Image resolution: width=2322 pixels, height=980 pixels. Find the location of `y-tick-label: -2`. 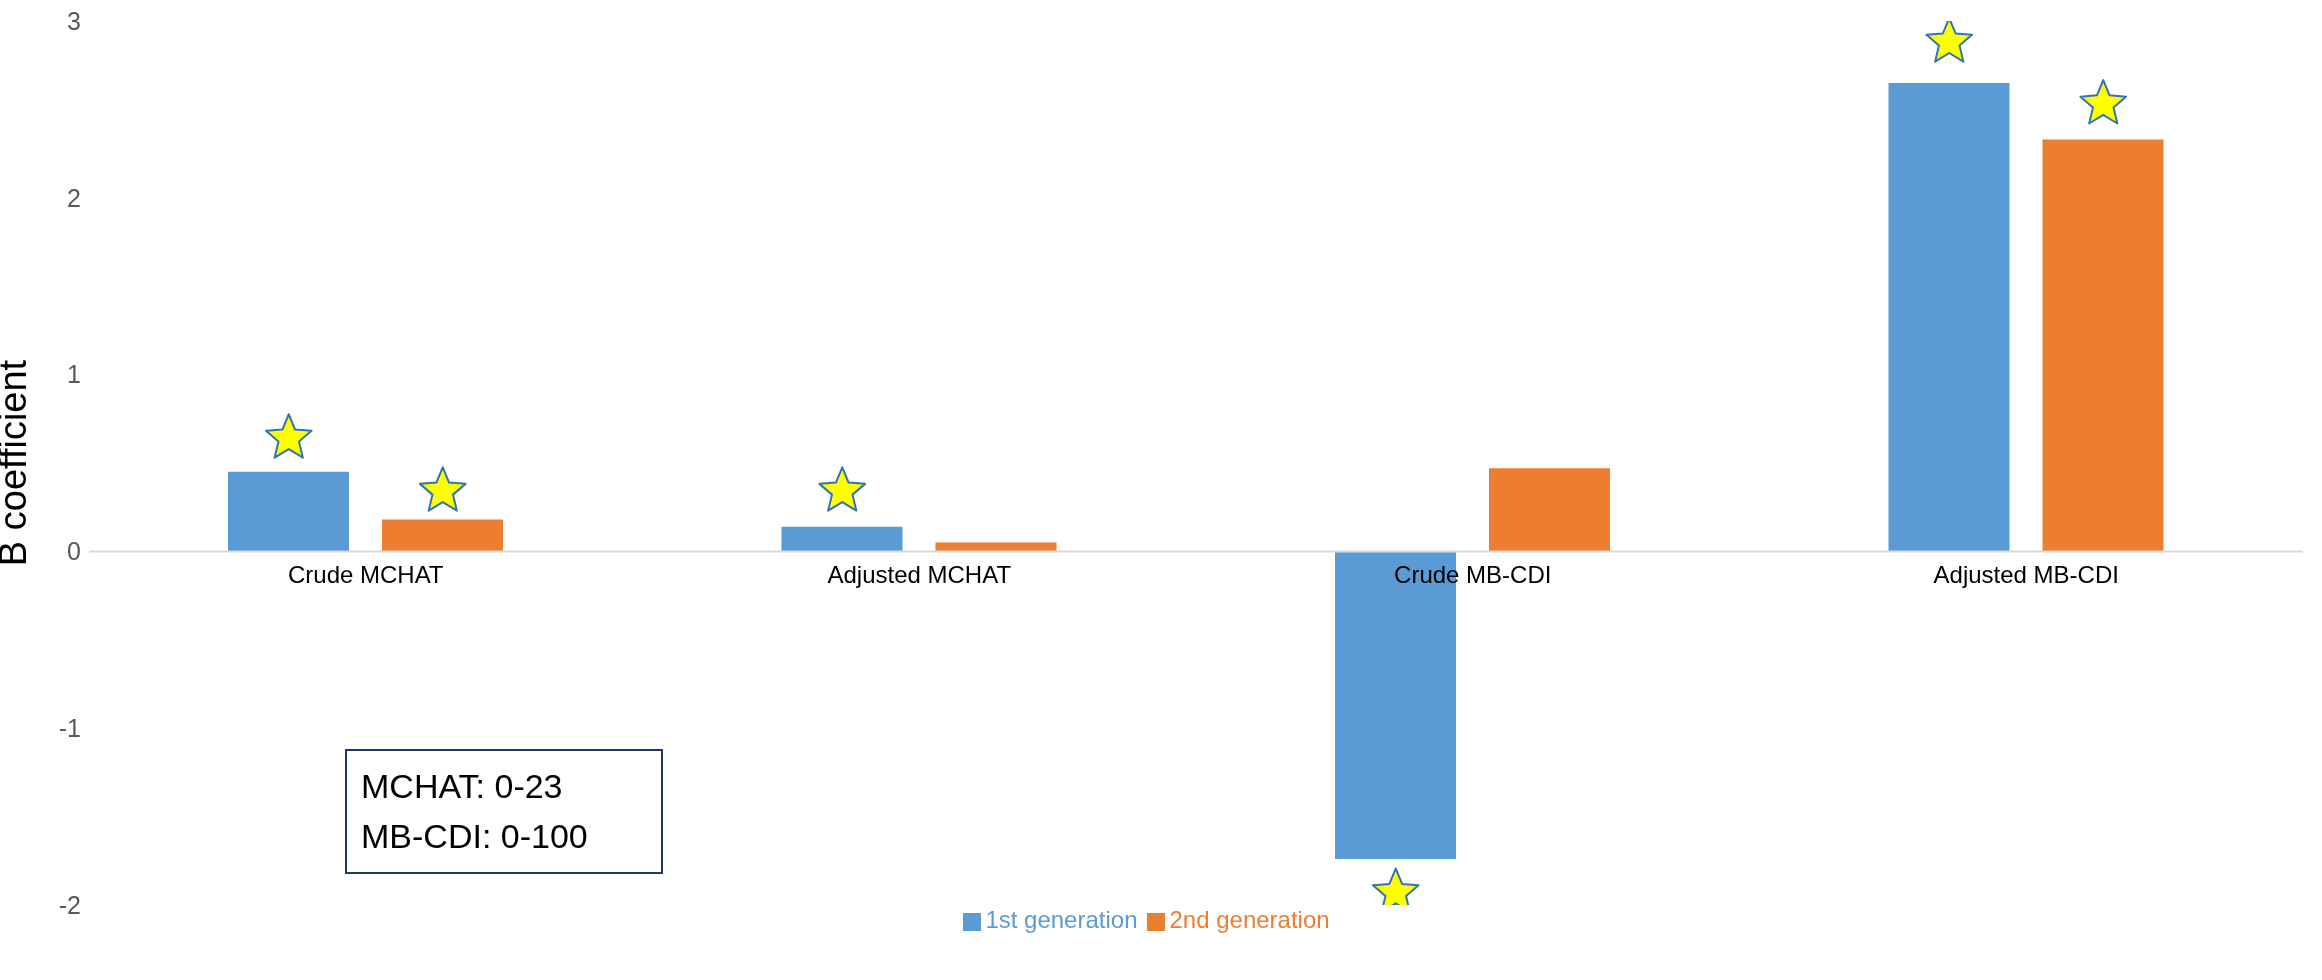

y-tick-label: -2 is located at coordinates (69, 904).